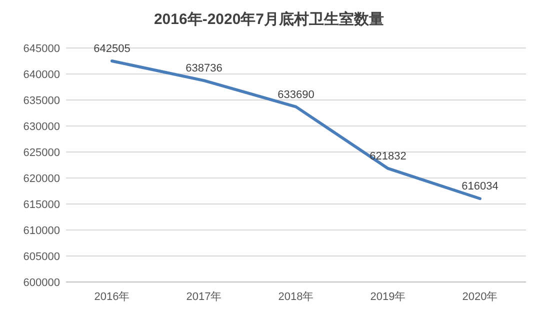  What do you see at coordinates (41, 257) in the screenshot?
I see `y-tick-label: 605000` at bounding box center [41, 257].